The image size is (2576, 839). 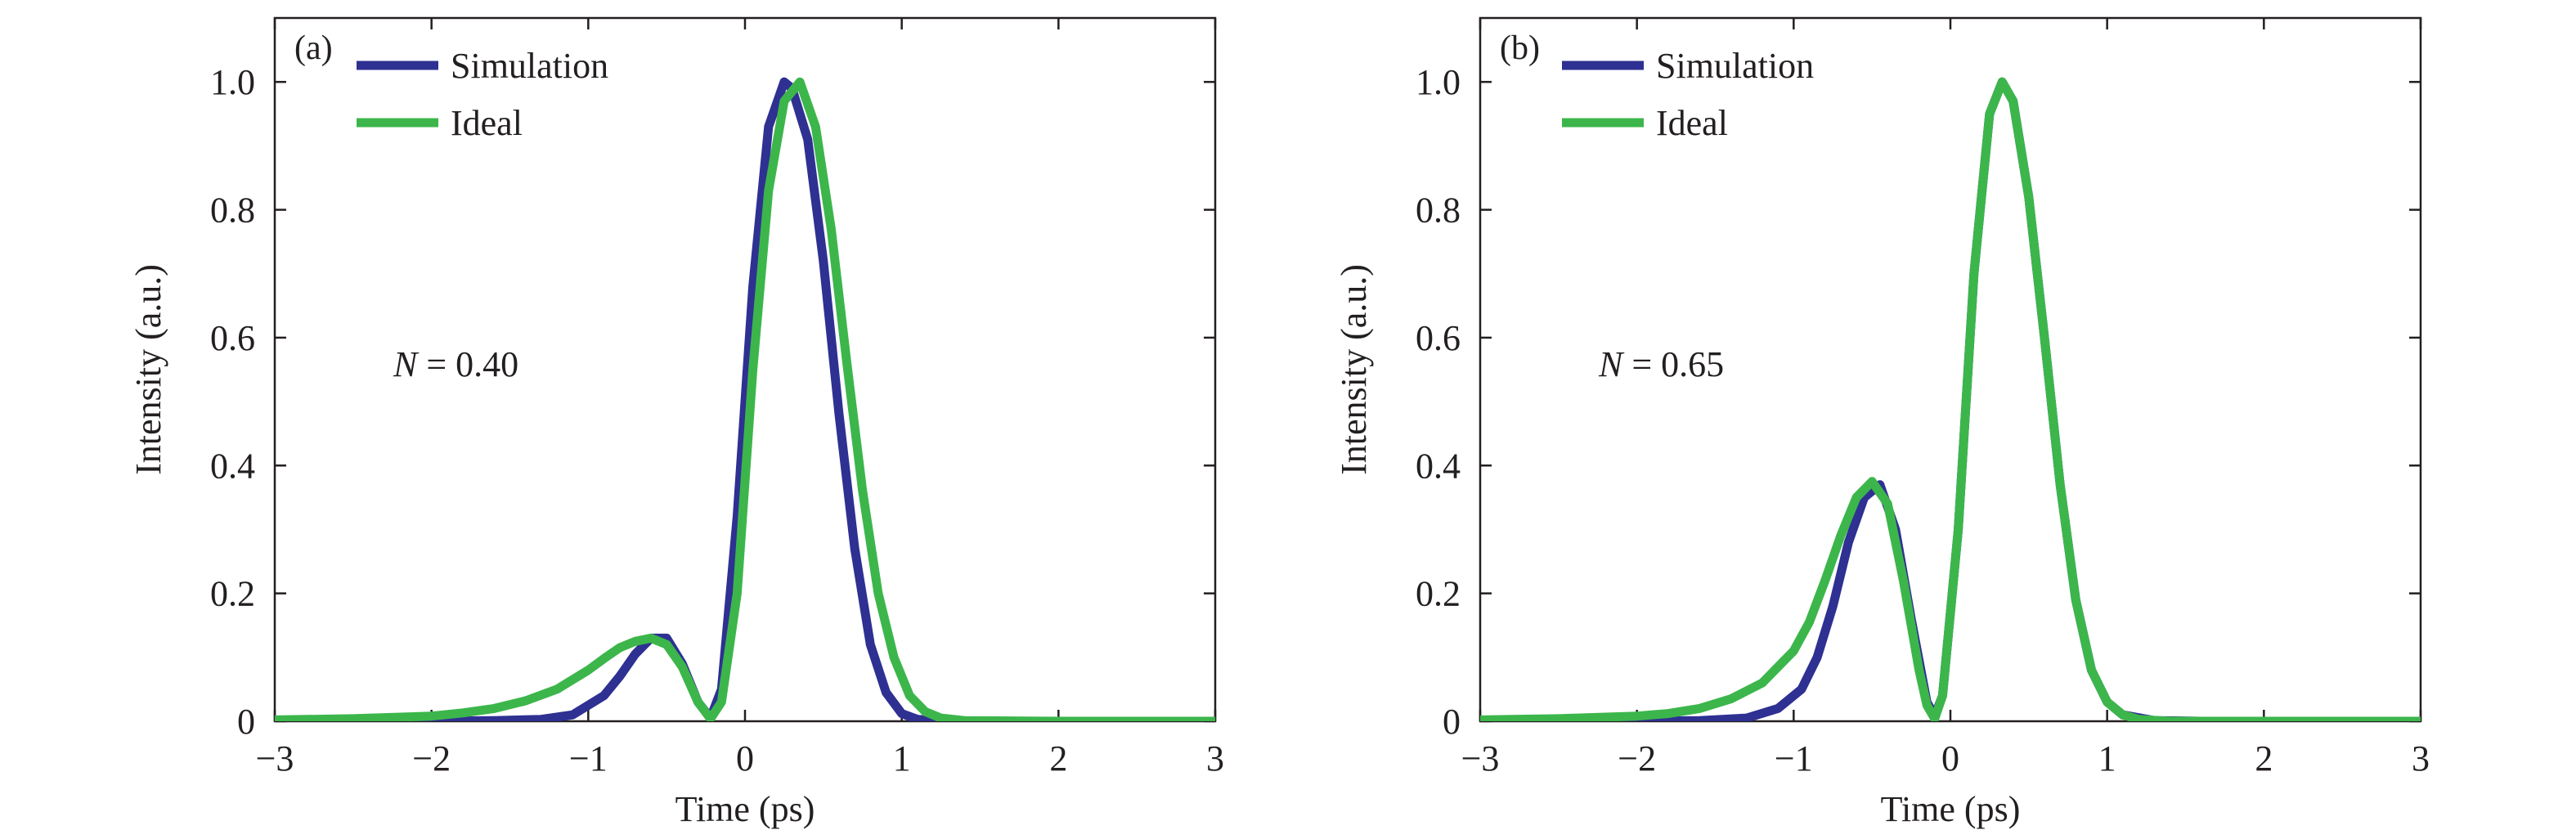 What do you see at coordinates (1520, 48) in the screenshot?
I see `panel-label: (b)` at bounding box center [1520, 48].